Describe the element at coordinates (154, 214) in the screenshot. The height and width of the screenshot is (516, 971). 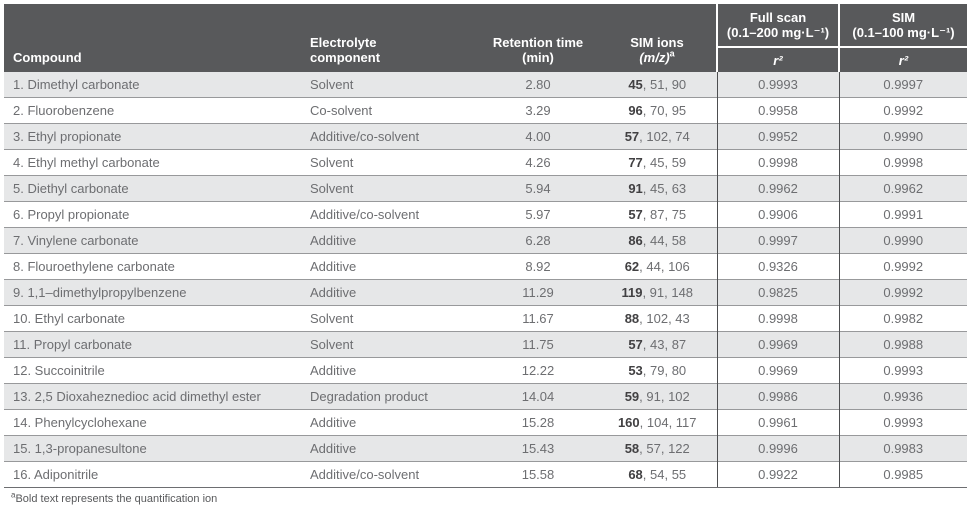
I see `compound-cell: 6. Propyl propionate` at that location.